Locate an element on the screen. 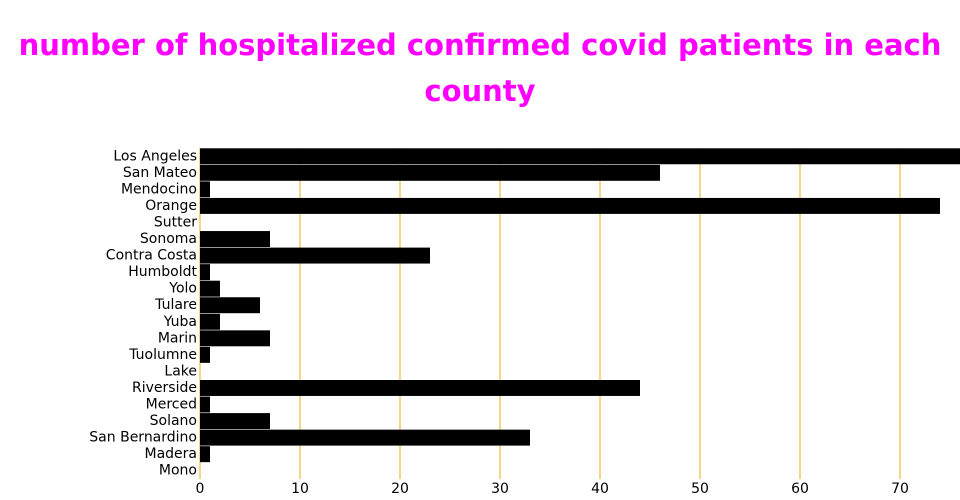  y-tick-label: Merced is located at coordinates (171, 405).